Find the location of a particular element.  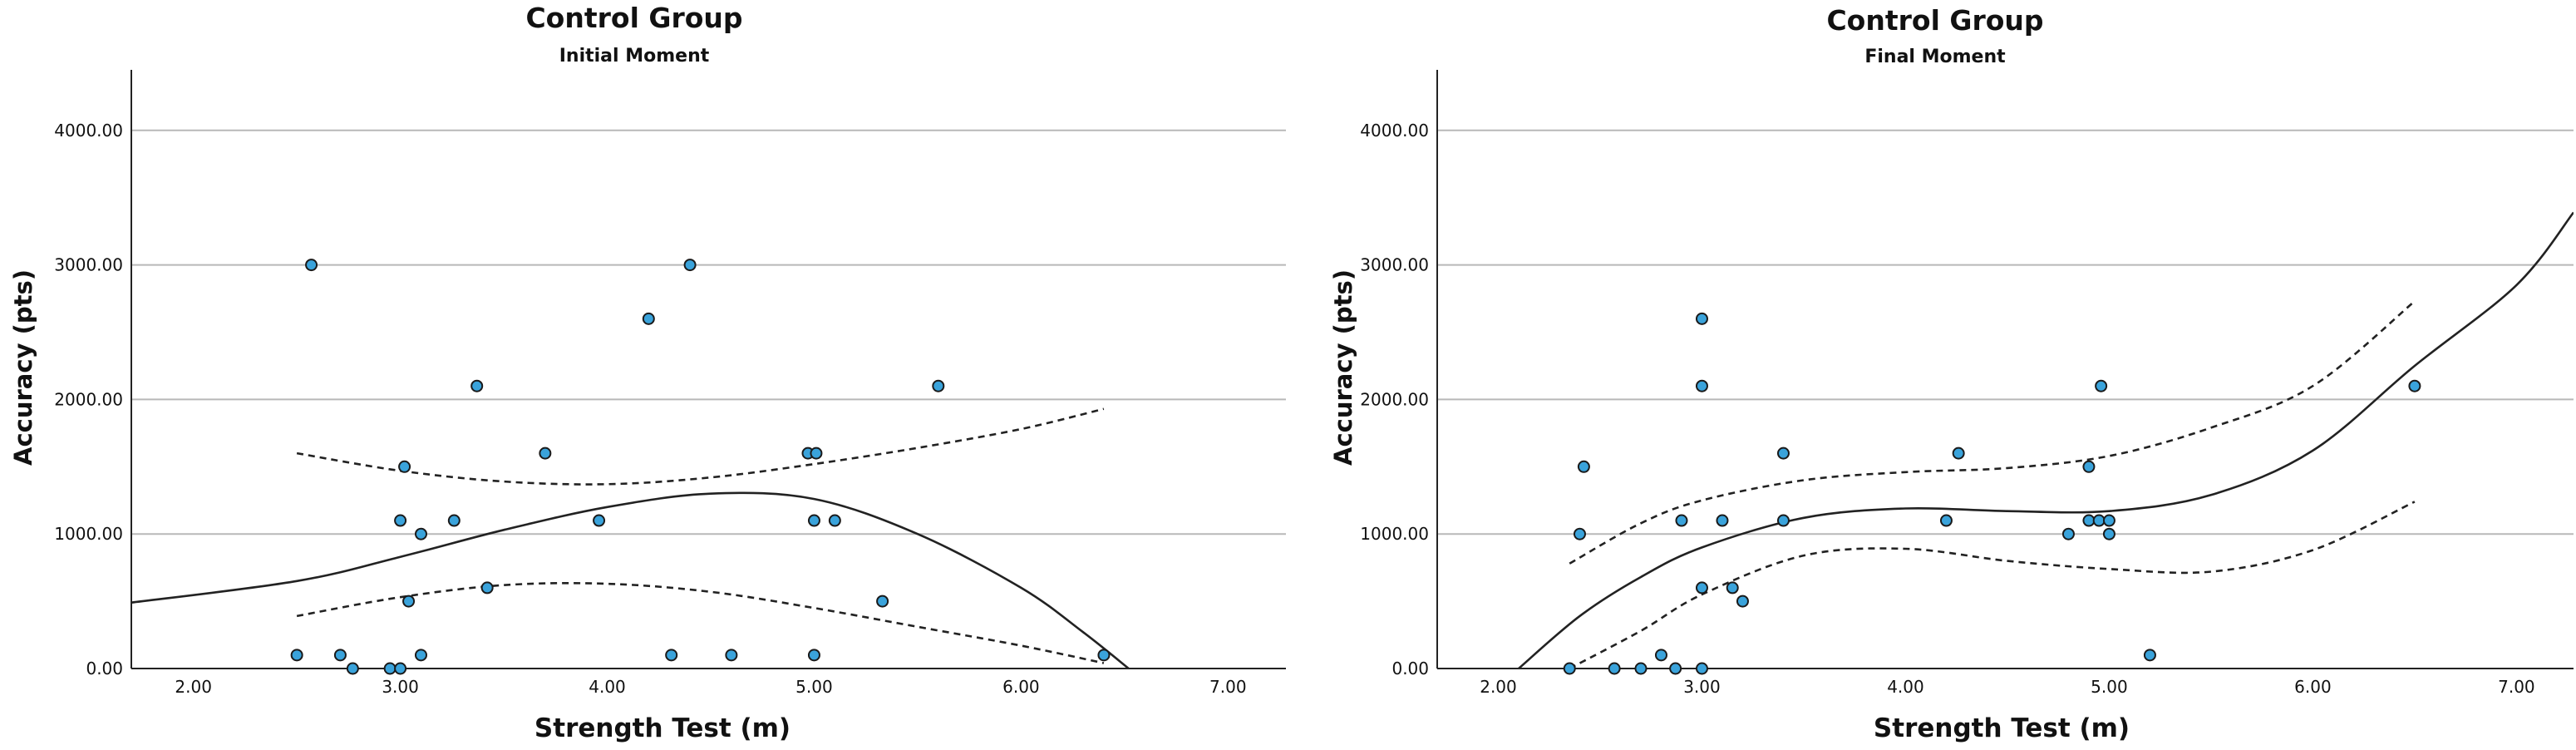

chart-subtitle: Final Moment is located at coordinates (1935, 57).